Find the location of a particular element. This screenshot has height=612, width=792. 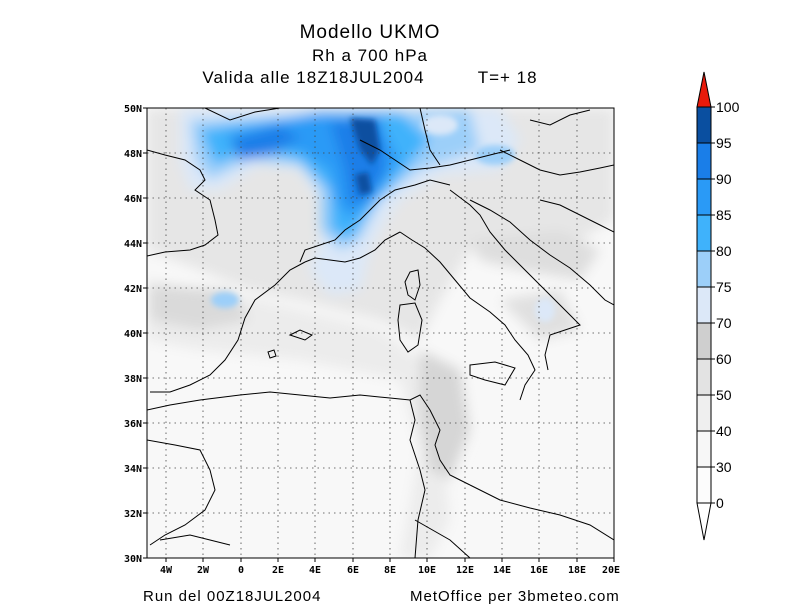

colorbar-label: 80 is located at coordinates (724, 251).